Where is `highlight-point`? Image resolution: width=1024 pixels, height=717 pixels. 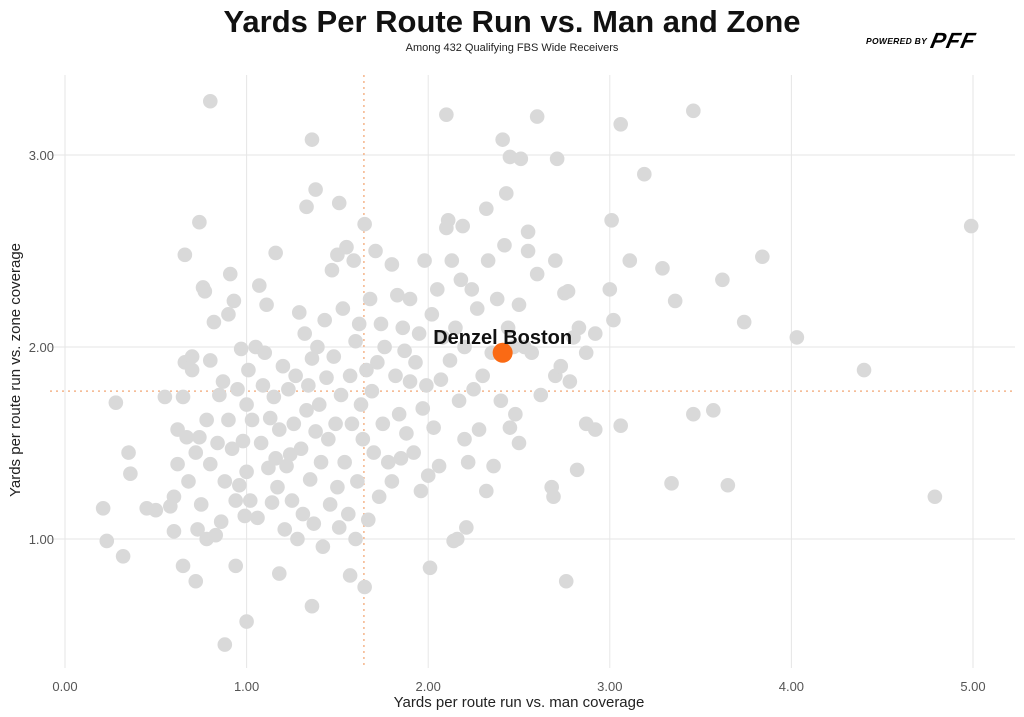
highlight-point is located at coordinates (502, 352).